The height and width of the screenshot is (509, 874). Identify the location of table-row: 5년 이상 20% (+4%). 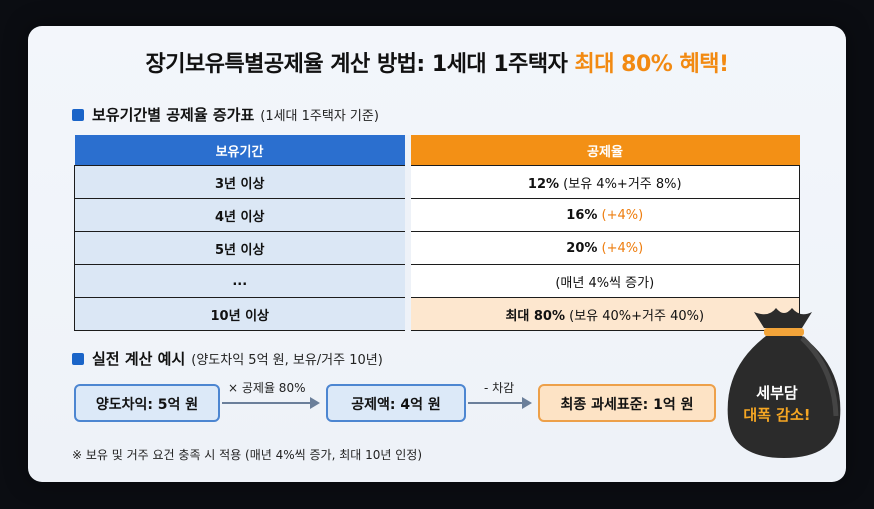
(437, 248).